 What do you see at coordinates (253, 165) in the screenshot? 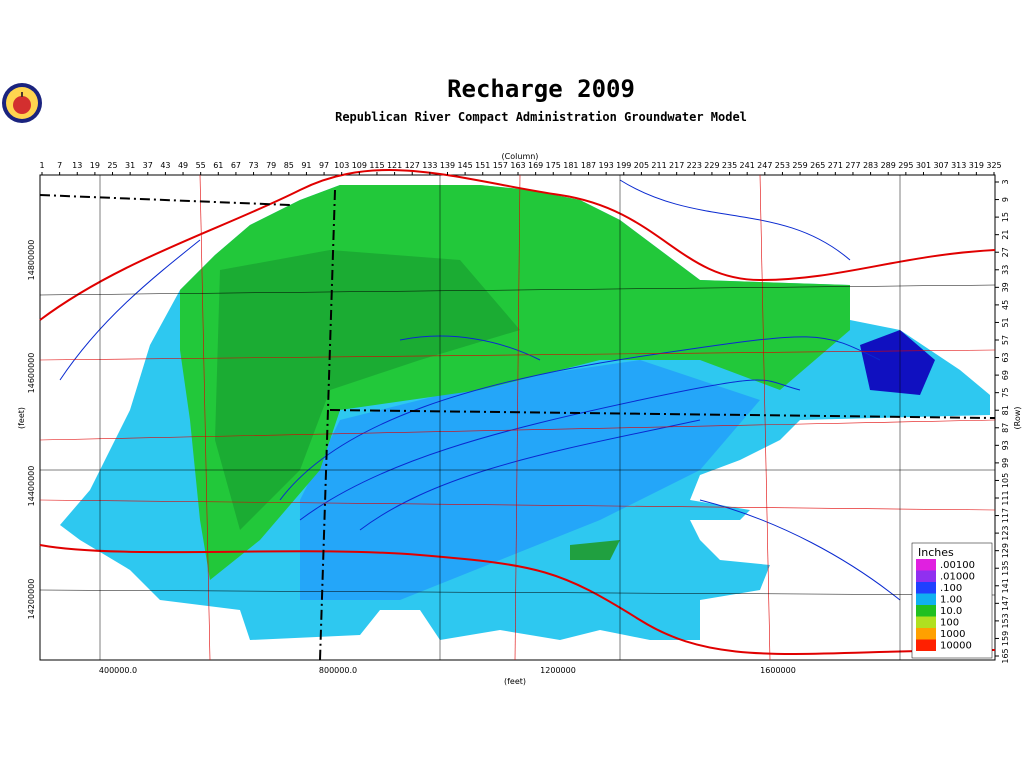
I see `column-tick-label: 73` at bounding box center [253, 165].